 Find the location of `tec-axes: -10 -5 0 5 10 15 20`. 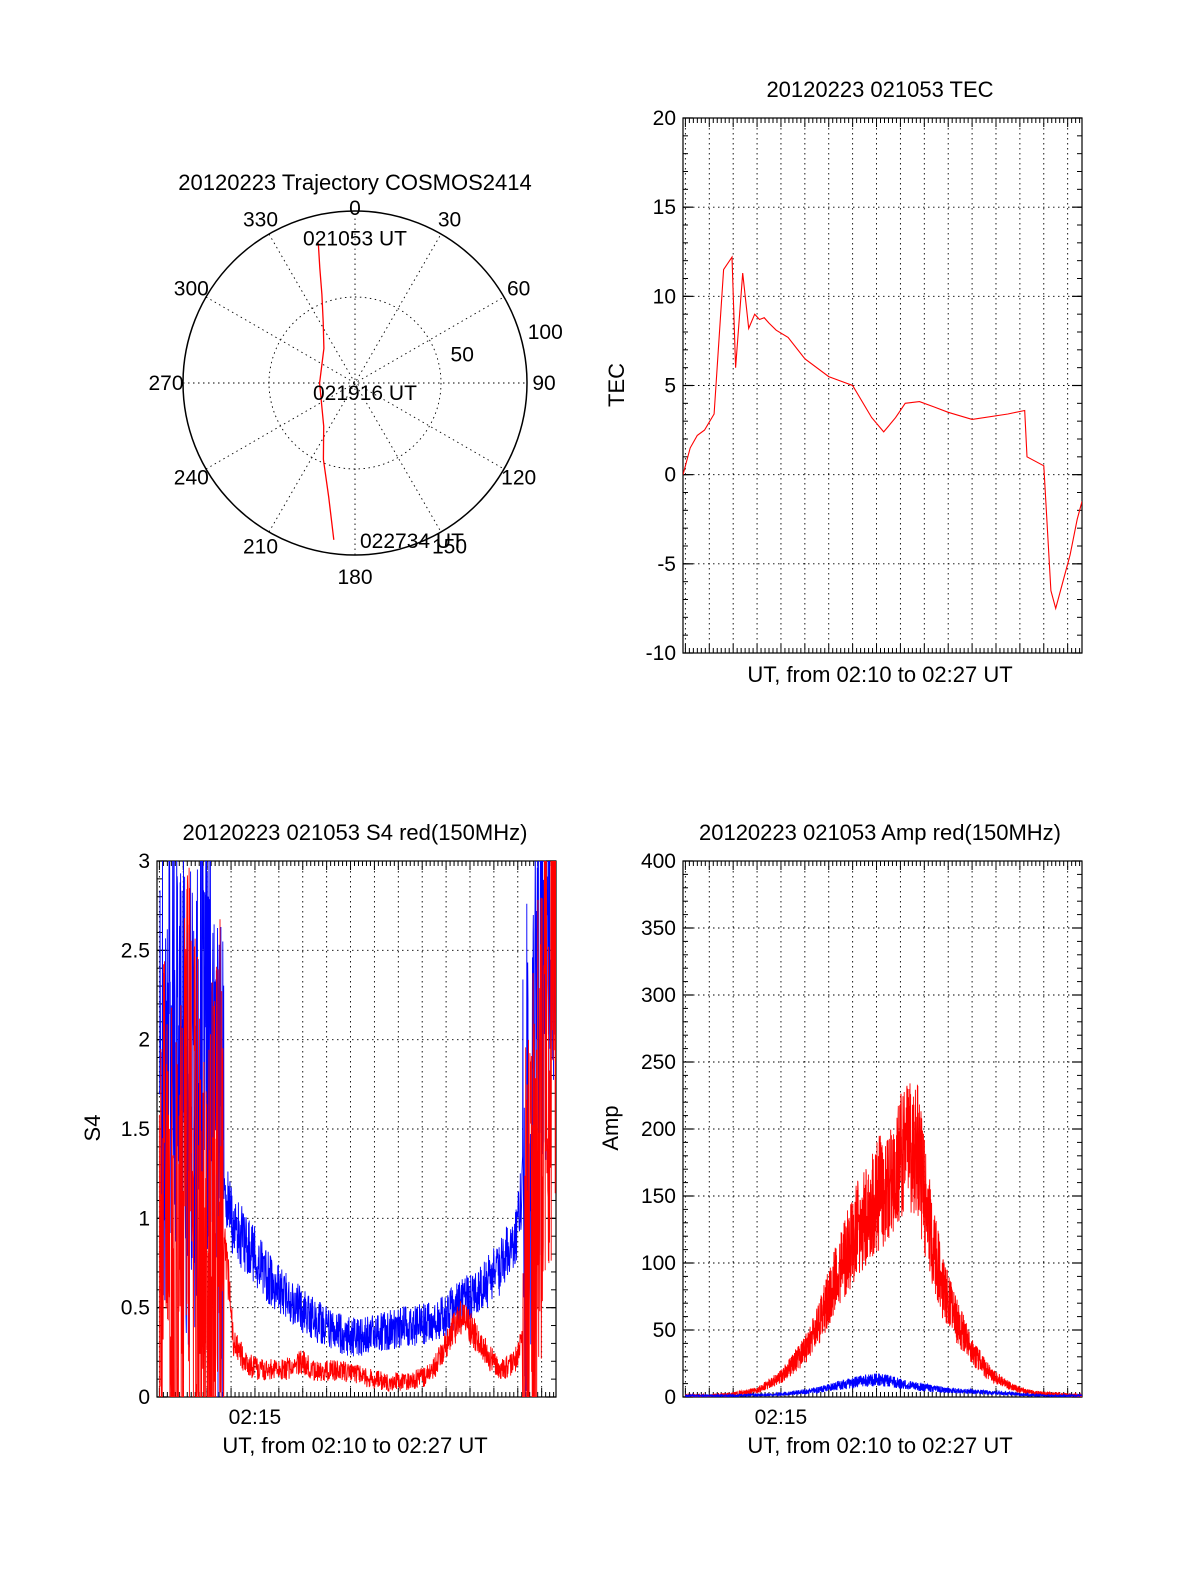

tec-axes: -10 -5 0 5 10 15 20 is located at coordinates (864, 386).